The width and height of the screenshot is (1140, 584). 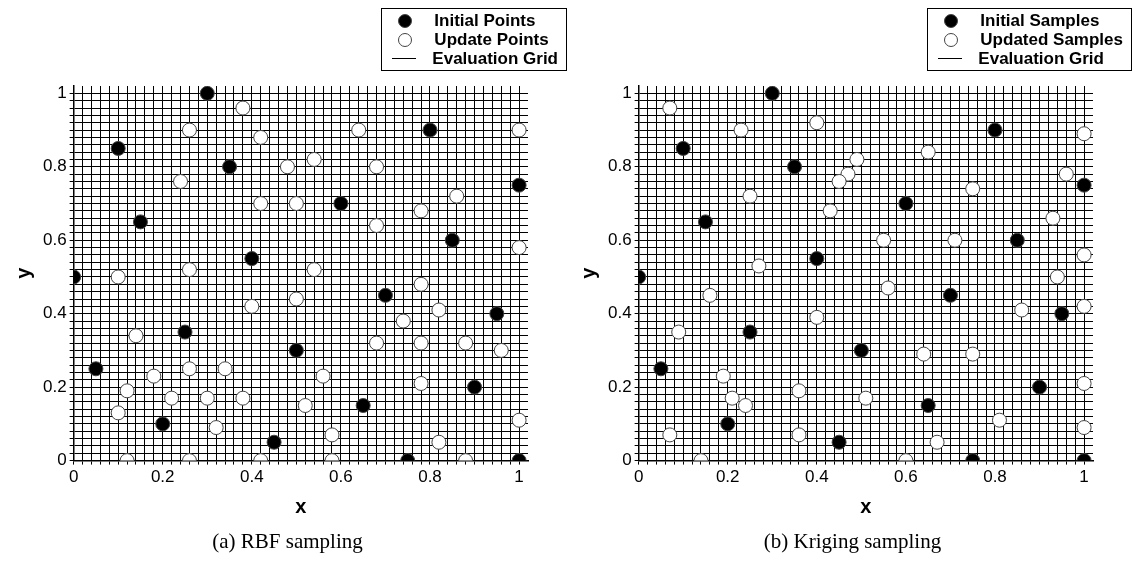 I want to click on legend-label: Initial Points, so click(x=485, y=20).